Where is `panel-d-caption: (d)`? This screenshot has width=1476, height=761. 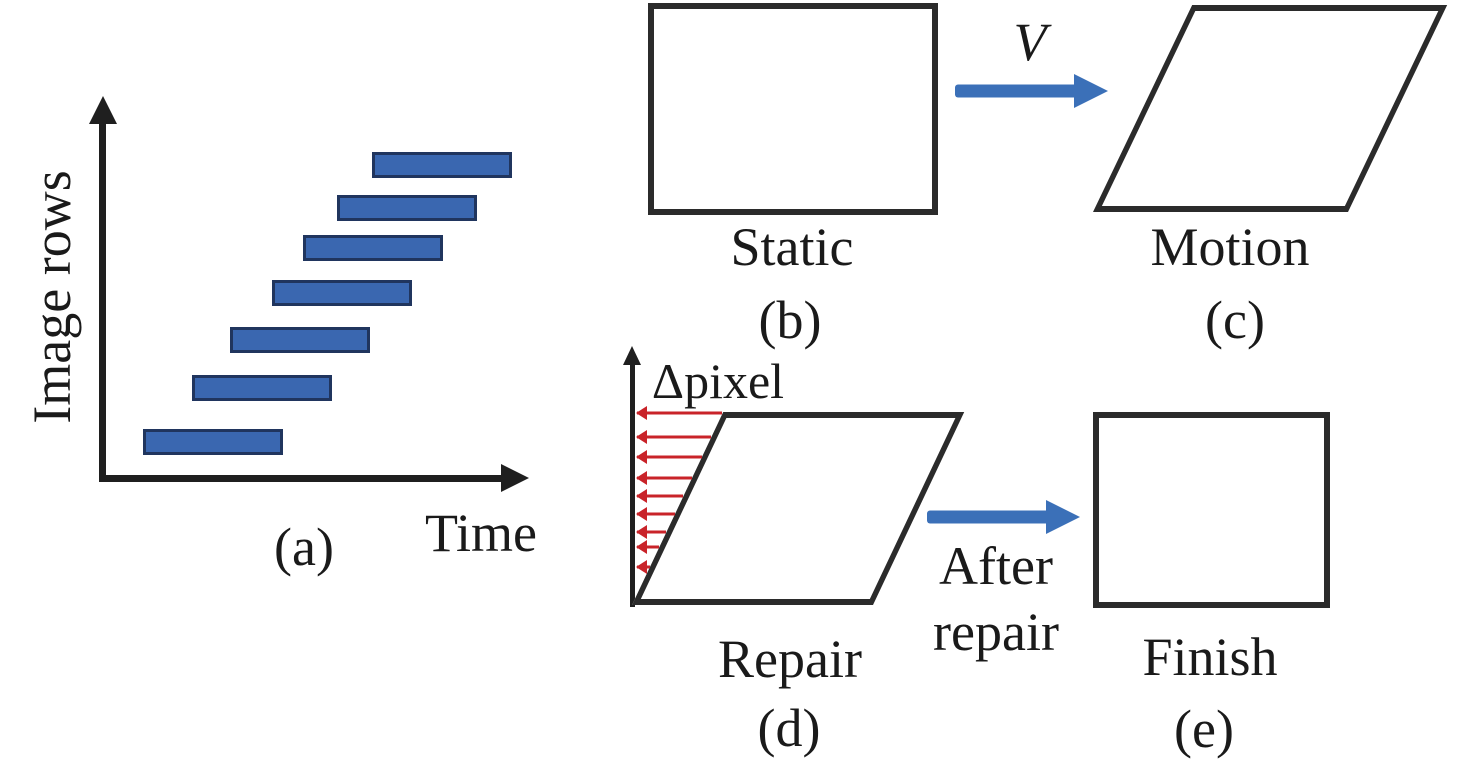
panel-d-caption: (d) is located at coordinates (789, 728).